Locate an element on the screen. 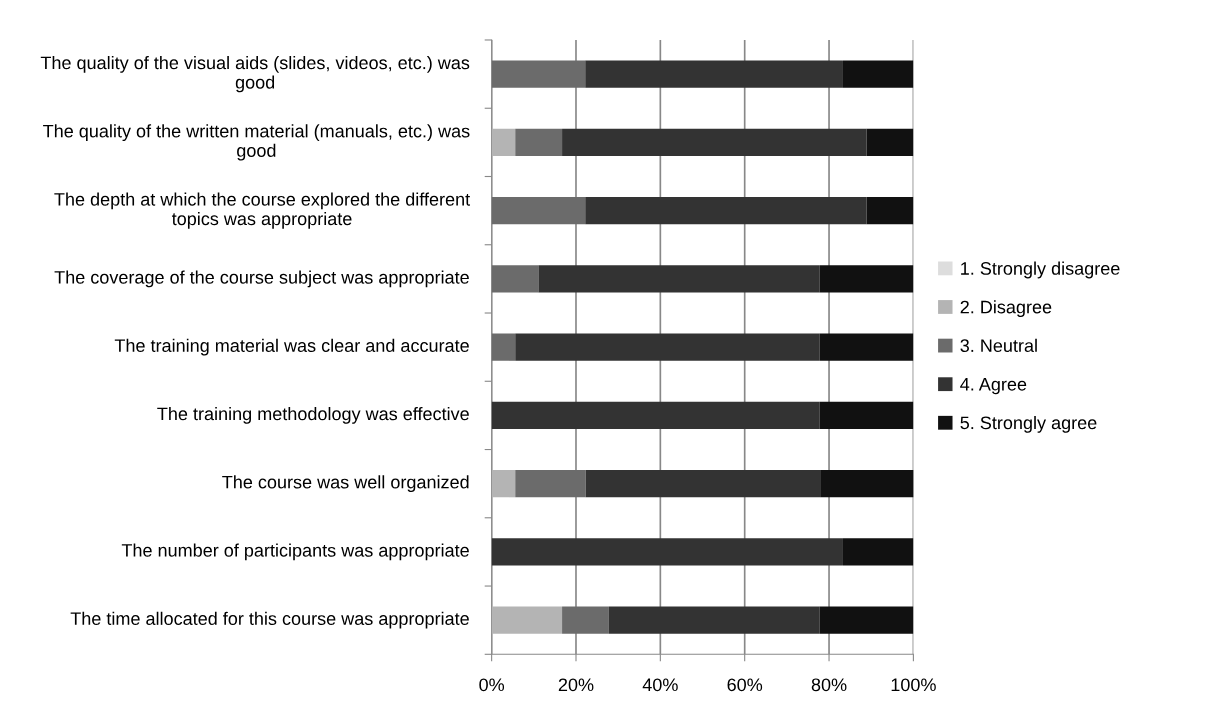 The height and width of the screenshot is (727, 1205). x-tick-label: 40% is located at coordinates (660, 685).